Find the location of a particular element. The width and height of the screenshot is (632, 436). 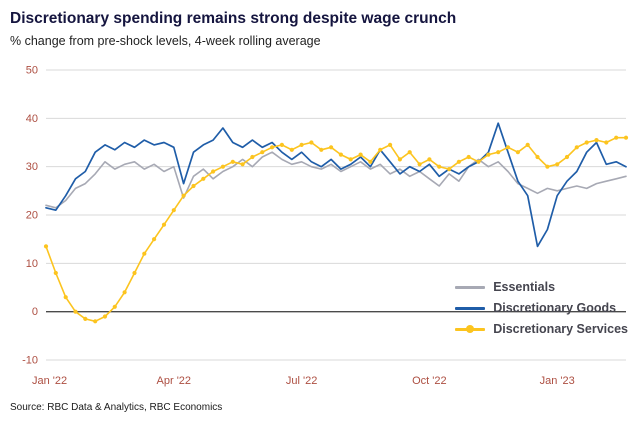

y-axis-tick-label: 40 is located at coordinates (32, 119).